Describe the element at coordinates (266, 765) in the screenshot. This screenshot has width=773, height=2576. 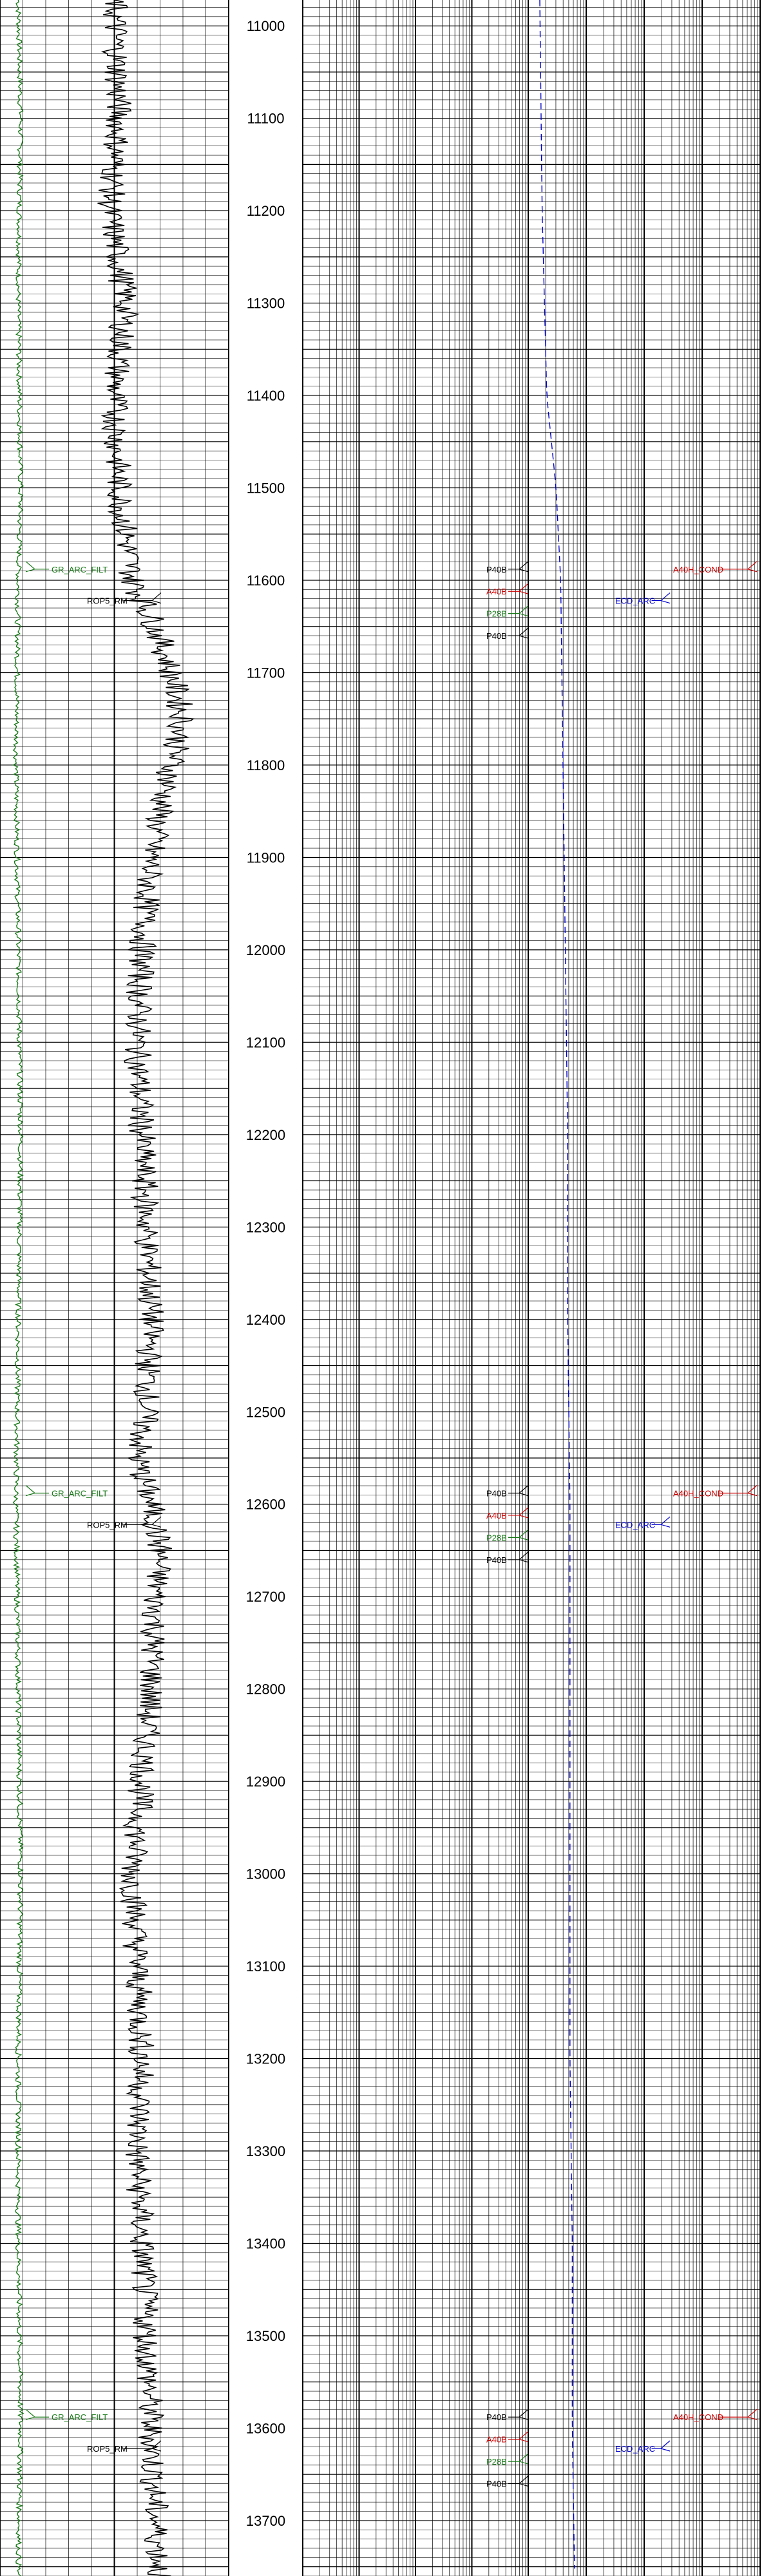
I see `depth-label: 11800` at that location.